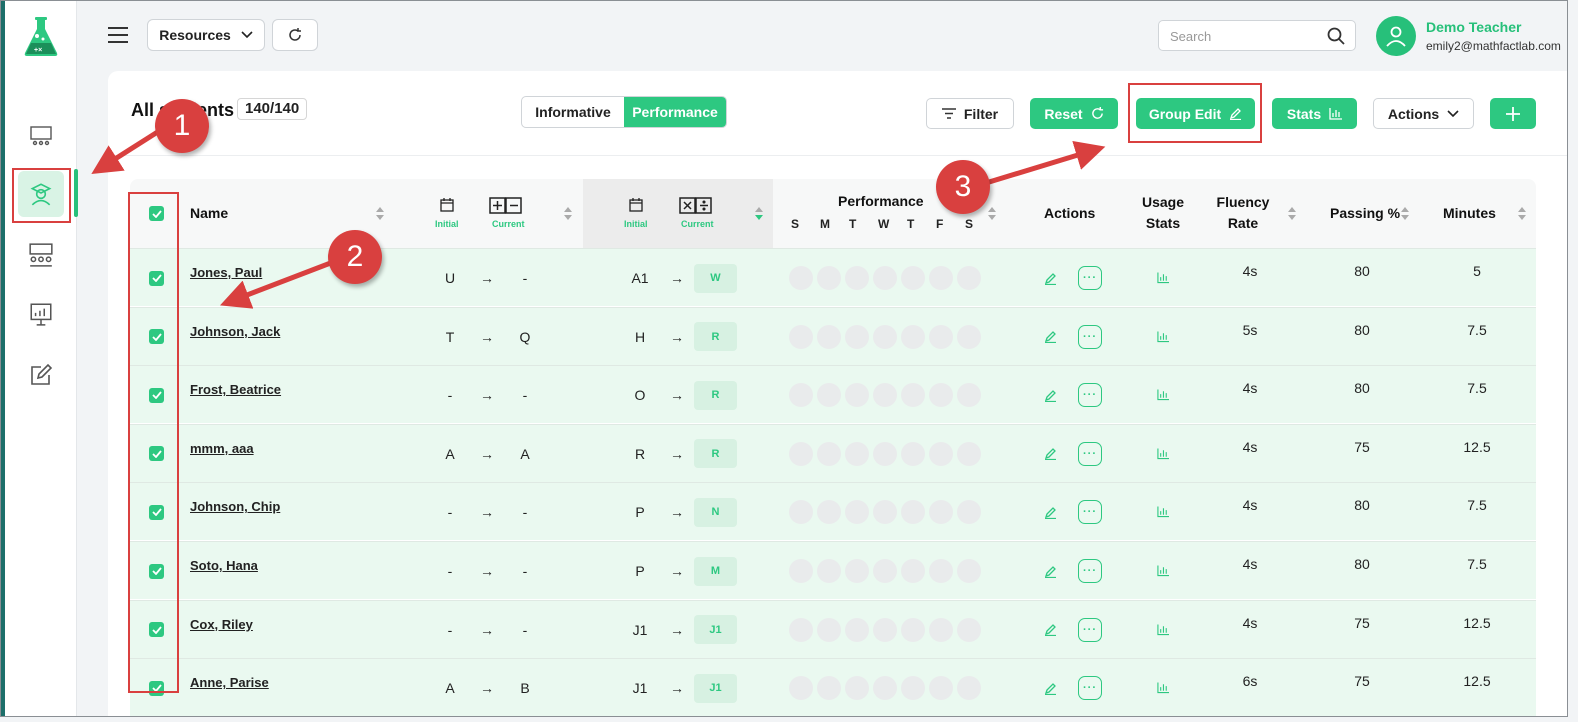  Describe the element at coordinates (1195, 113) in the screenshot. I see `group-edit-button: Group Edit` at that location.